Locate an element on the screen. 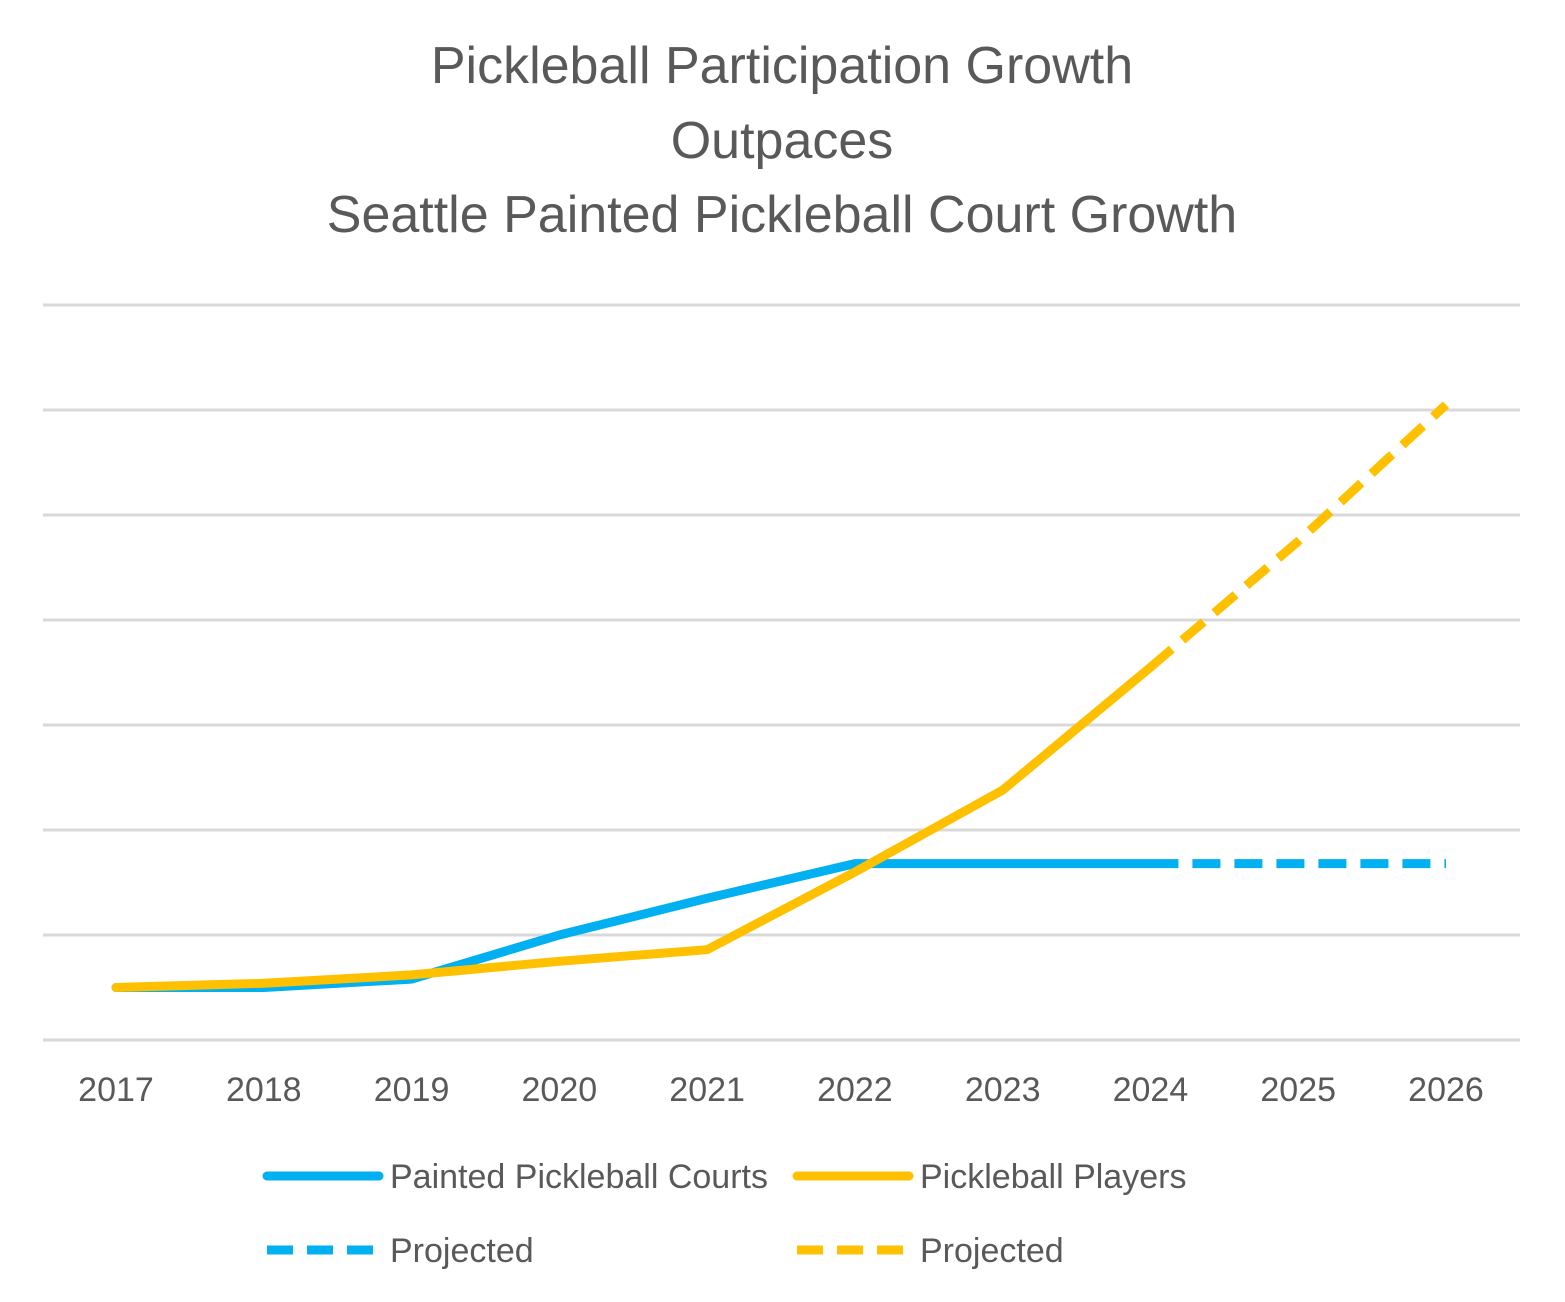 Image resolution: width=1565 pixels, height=1302 pixels. chart-title-line-3: Seattle Painted Pickleball Court Growth is located at coordinates (782, 215).